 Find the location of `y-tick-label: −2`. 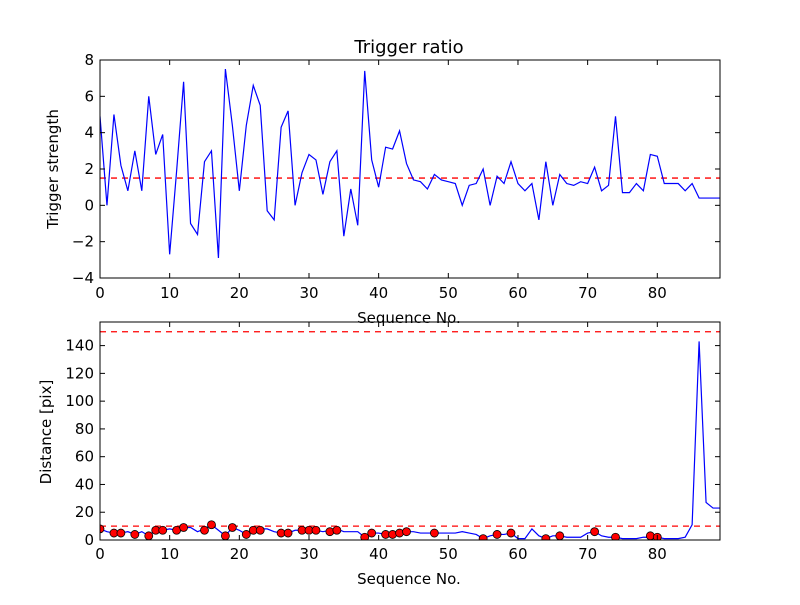

y-tick-label: −2 is located at coordinates (83, 242).